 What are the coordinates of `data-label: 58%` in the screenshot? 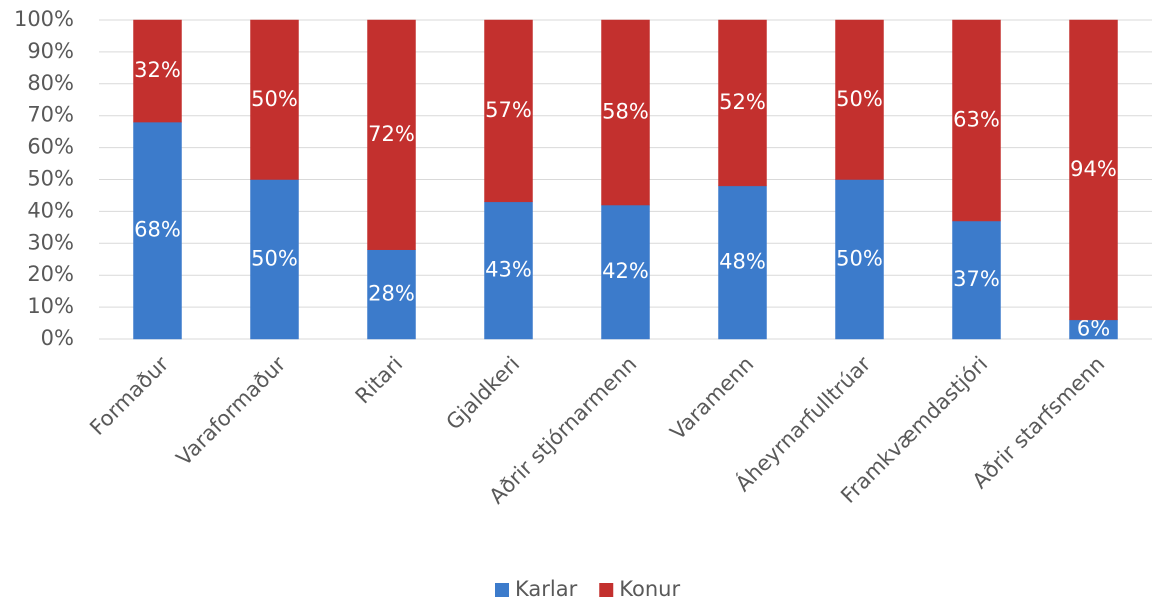 It's located at (625, 112).